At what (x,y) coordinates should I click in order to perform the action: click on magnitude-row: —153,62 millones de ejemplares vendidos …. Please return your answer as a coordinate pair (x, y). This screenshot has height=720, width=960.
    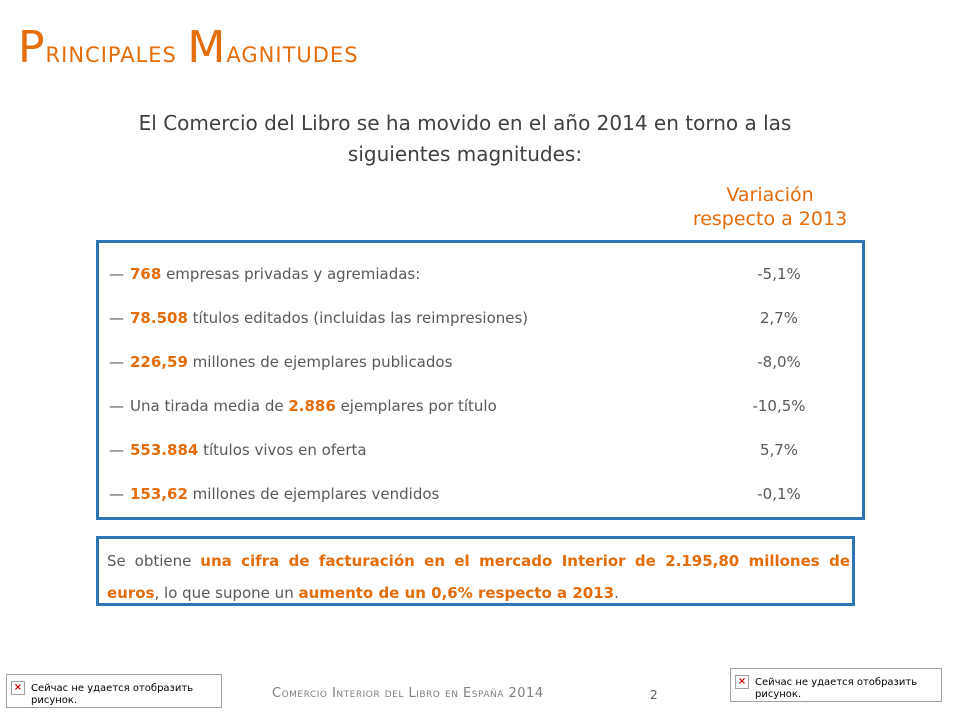
    Looking at the image, I should click on (455, 497).